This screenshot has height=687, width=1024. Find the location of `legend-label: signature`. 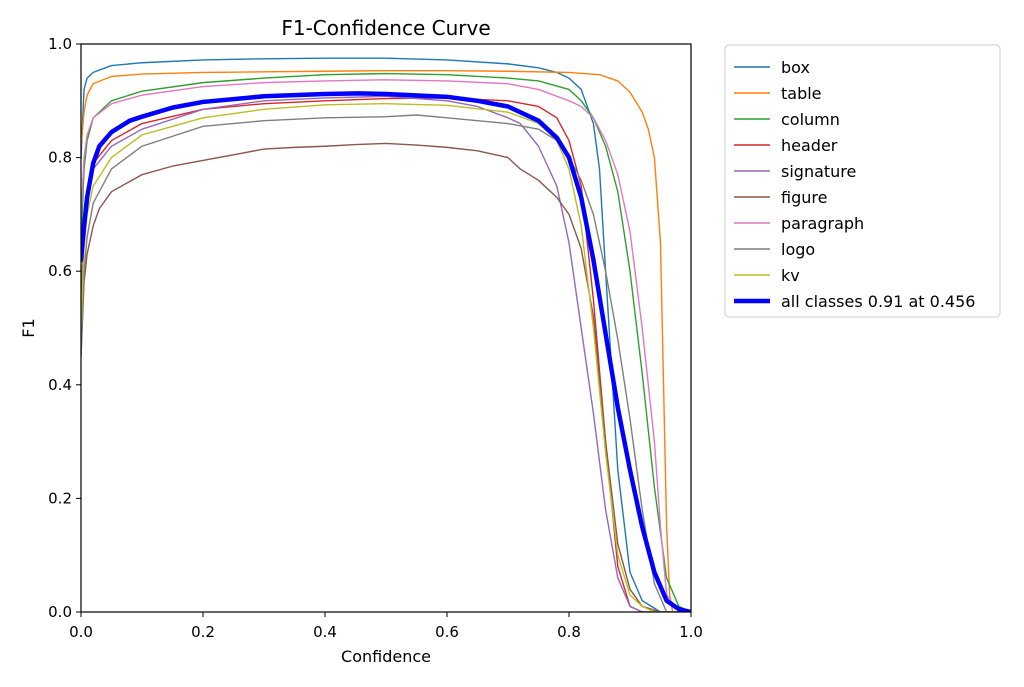

legend-label: signature is located at coordinates (818, 171).